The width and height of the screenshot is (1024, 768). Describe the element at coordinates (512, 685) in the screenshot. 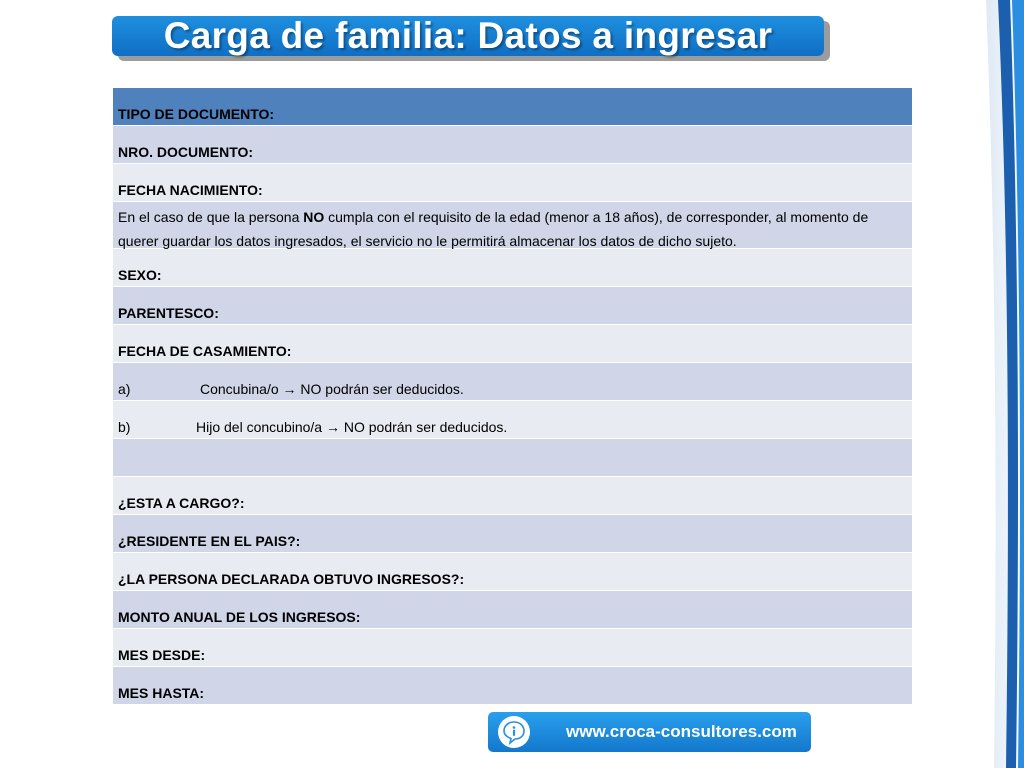

I see `table-row: MES HASTA:` at that location.